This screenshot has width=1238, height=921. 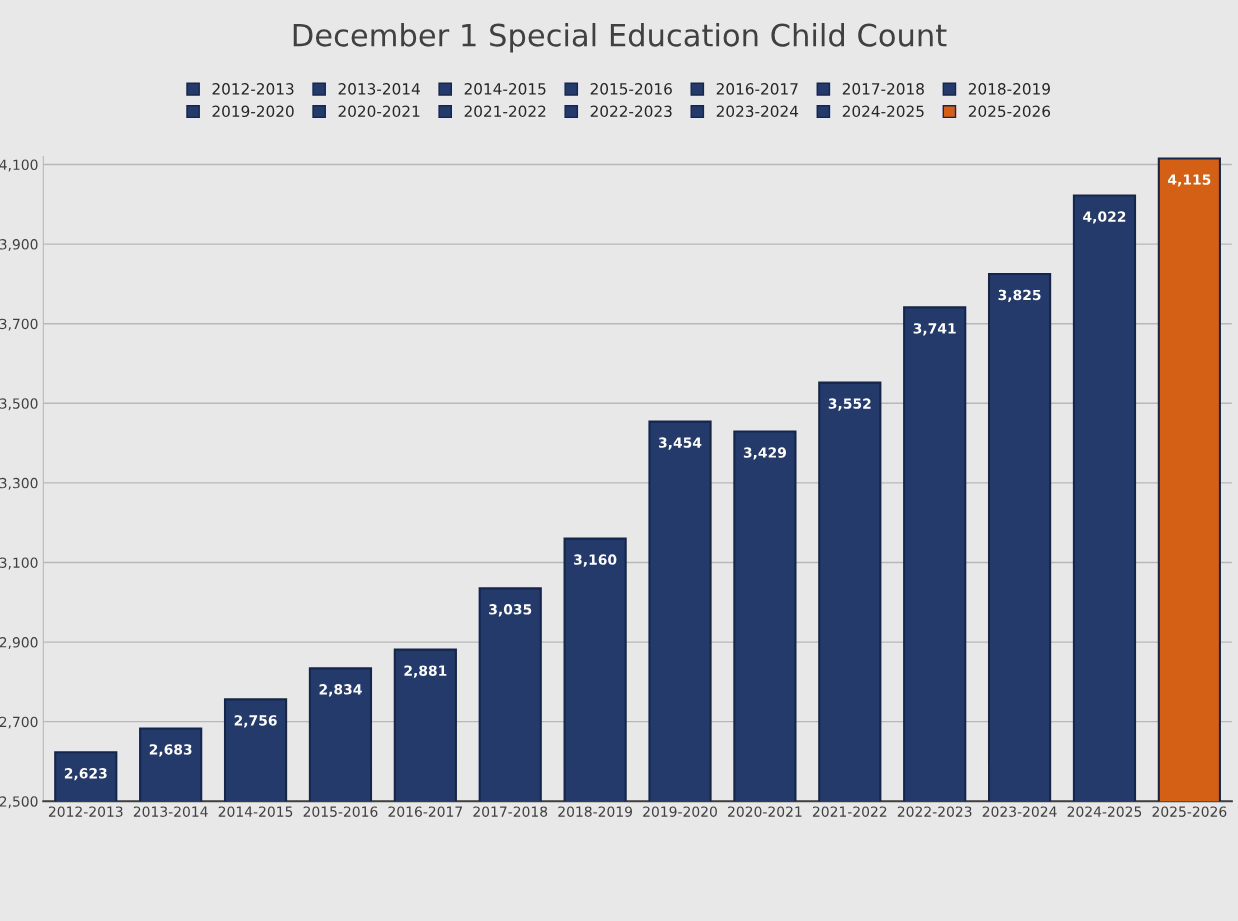 What do you see at coordinates (631, 89) in the screenshot?
I see `legend-label: 2015-2016` at bounding box center [631, 89].